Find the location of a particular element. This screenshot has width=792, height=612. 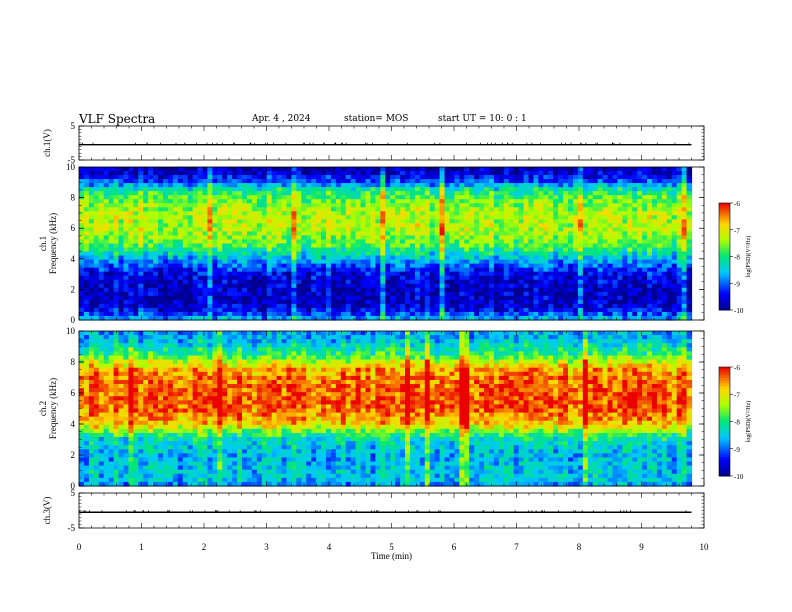

start-time-label: start UT = 10: 0 : 1 is located at coordinates (482, 119).